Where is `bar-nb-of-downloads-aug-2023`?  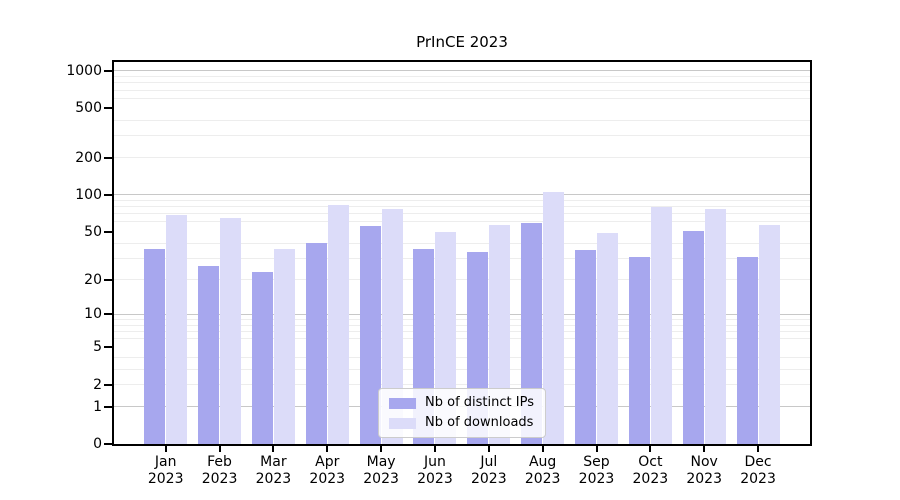 bar-nb-of-downloads-aug-2023 is located at coordinates (554, 318).